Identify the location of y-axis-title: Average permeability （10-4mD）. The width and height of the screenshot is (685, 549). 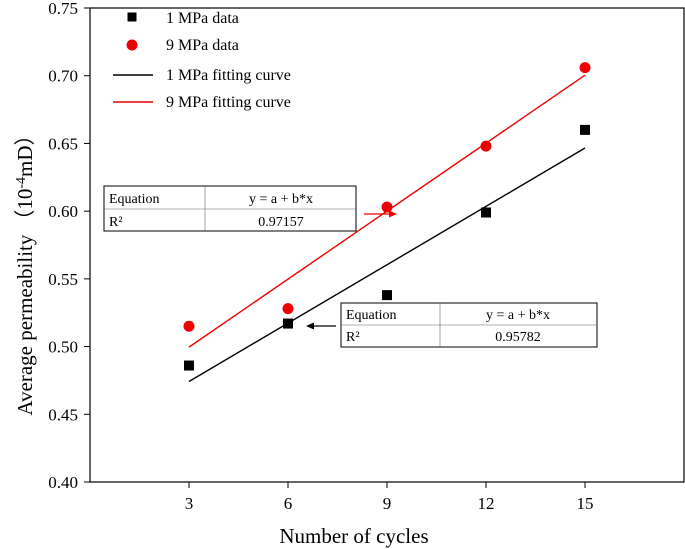
(25, 269).